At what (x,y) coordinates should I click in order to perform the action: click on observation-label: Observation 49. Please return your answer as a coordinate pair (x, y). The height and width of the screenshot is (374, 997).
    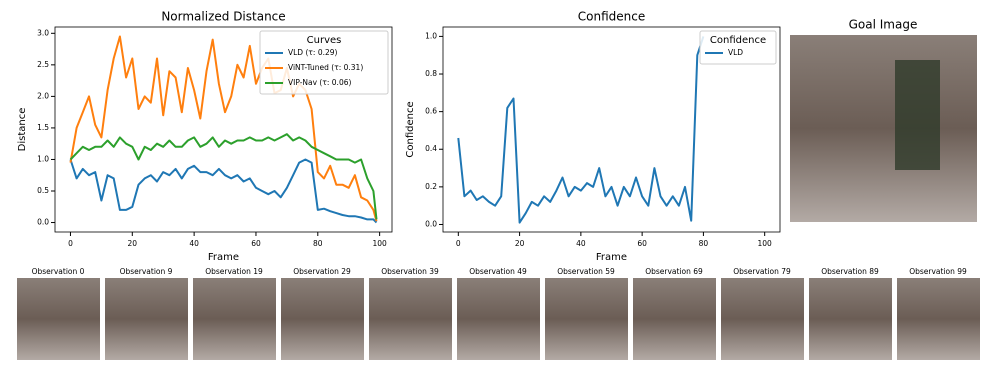
    Looking at the image, I should click on (498, 271).